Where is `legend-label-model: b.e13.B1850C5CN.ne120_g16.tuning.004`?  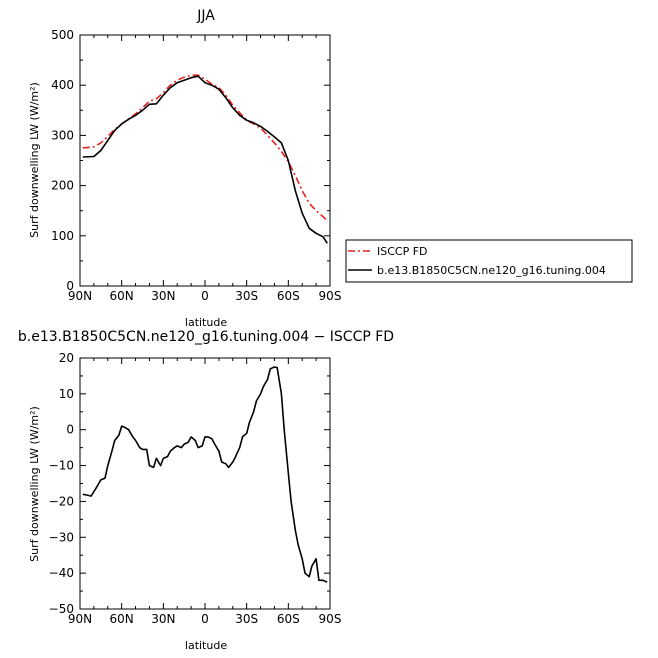 legend-label-model: b.e13.B1850C5CN.ne120_g16.tuning.004 is located at coordinates (491, 270).